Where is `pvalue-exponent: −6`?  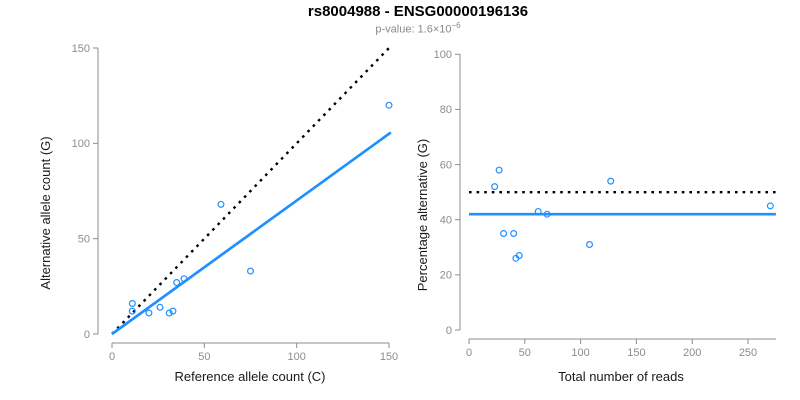 pvalue-exponent: −6 is located at coordinates (456, 25).